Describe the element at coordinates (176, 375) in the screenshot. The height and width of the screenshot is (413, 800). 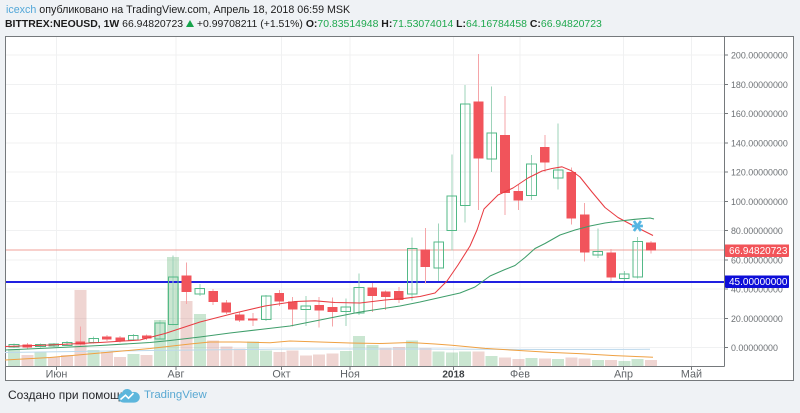
I see `svg-text: Авг` at that location.